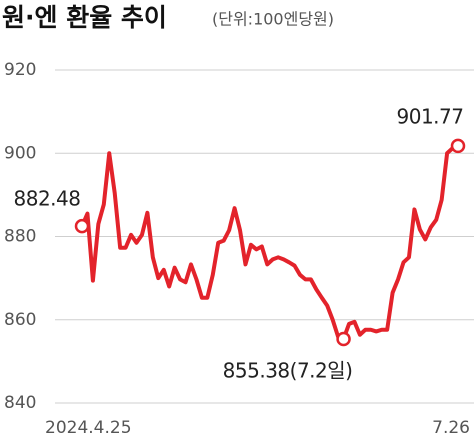 This screenshot has width=474, height=440. What do you see at coordinates (20, 153) in the screenshot?
I see `y-tick-label: 900` at bounding box center [20, 153].